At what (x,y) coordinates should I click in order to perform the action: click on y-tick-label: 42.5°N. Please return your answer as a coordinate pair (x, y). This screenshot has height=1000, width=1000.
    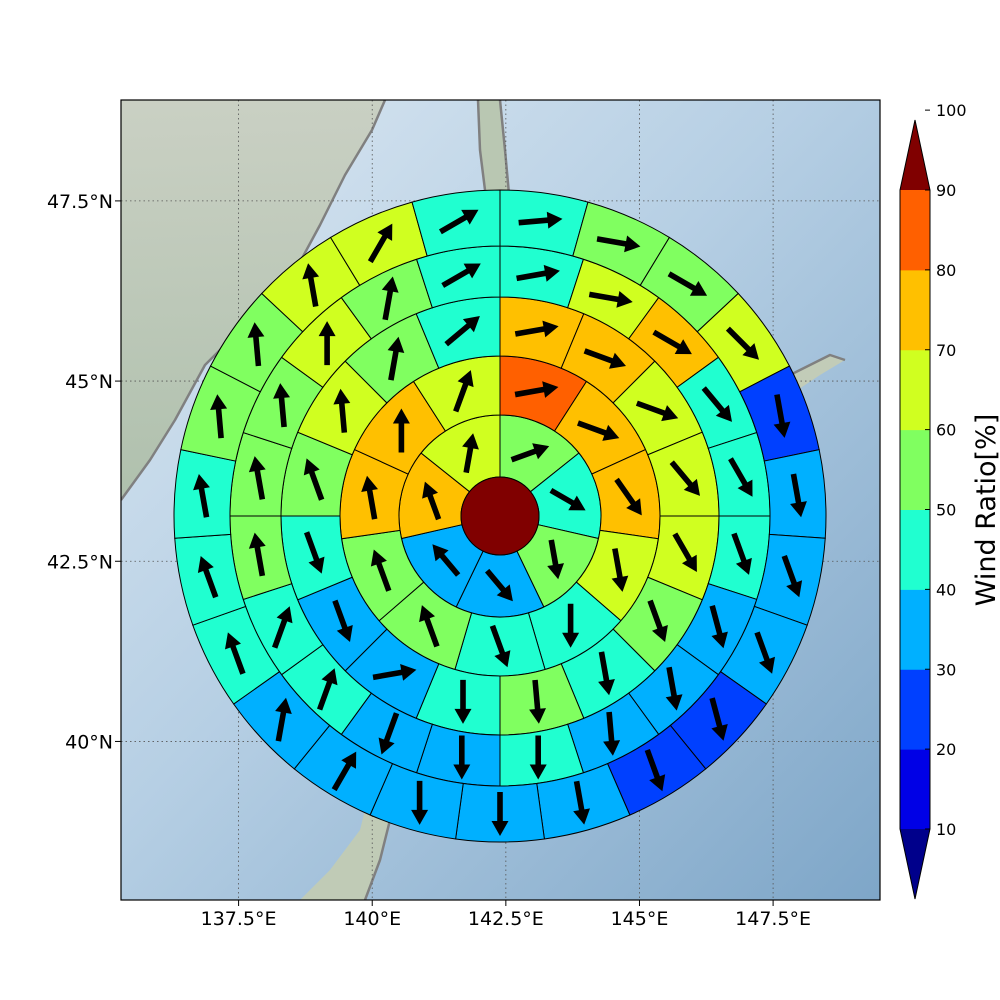
    Looking at the image, I should click on (80, 562).